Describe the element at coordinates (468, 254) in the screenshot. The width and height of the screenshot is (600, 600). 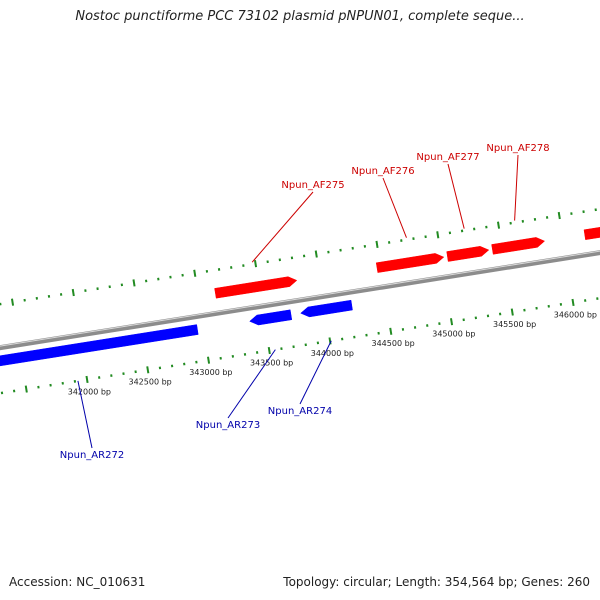
I see `gene-npun-af277` at that location.